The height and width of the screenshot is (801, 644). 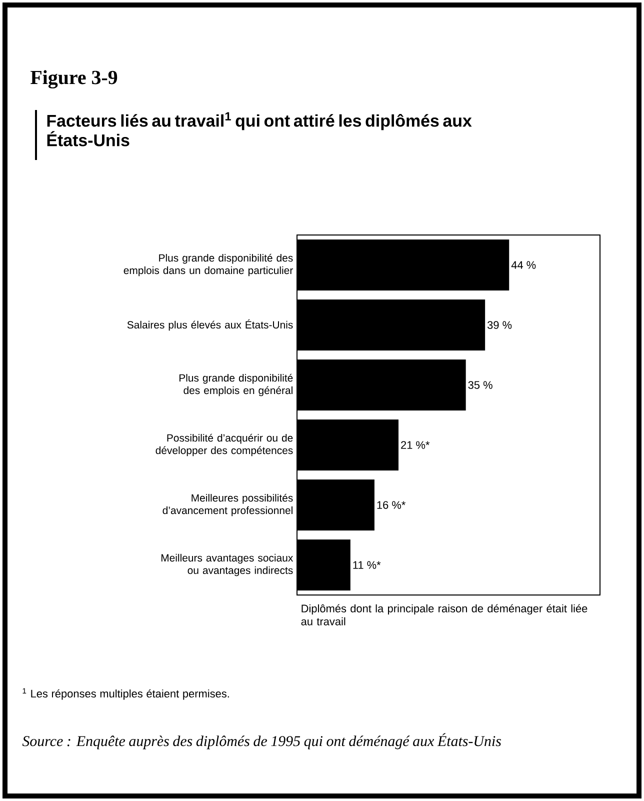 What do you see at coordinates (125, 694) in the screenshot?
I see `text: $^{1}$ Les réponses multiples étaient permises.` at bounding box center [125, 694].